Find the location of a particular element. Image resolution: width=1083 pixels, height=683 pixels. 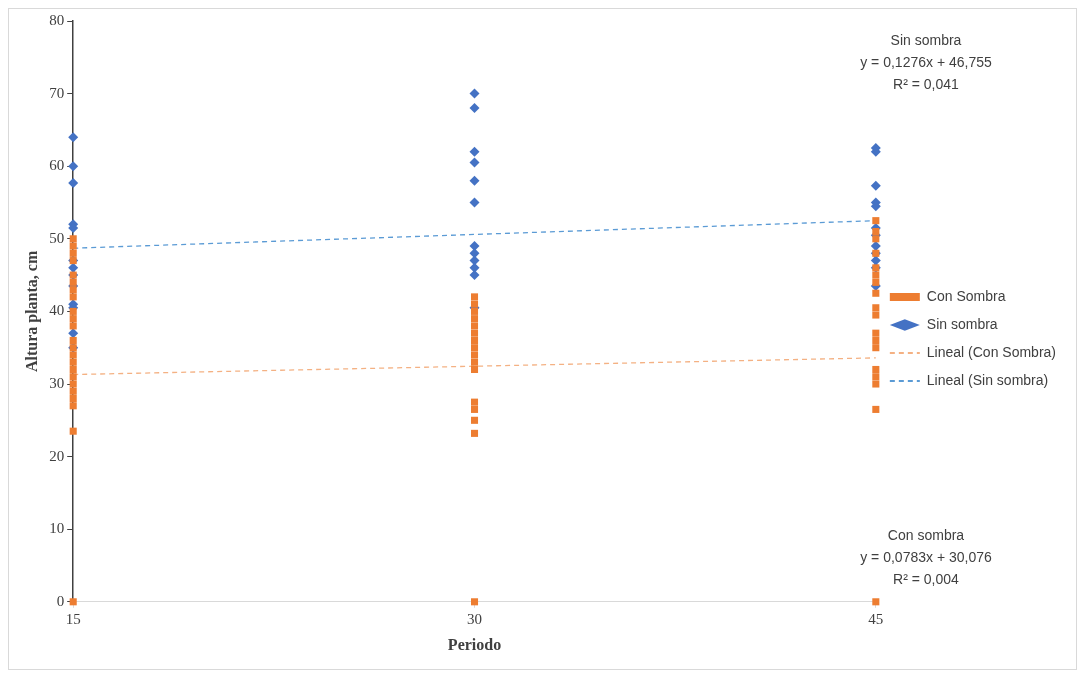

text: R² = 0,004 is located at coordinates (926, 579).